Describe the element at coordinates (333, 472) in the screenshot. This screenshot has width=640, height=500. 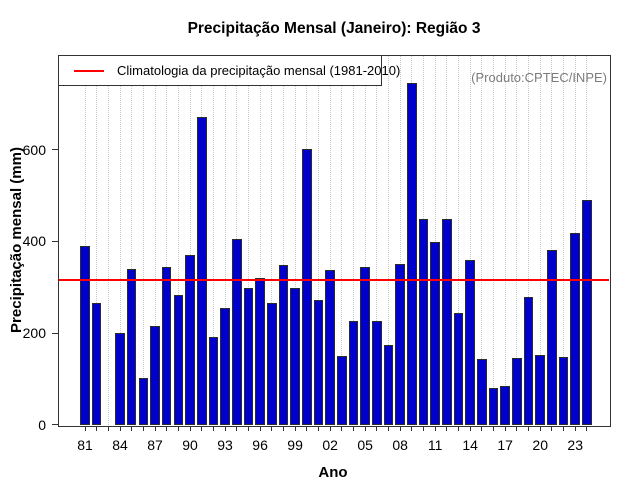
I see `x-axis-label: Ano` at that location.